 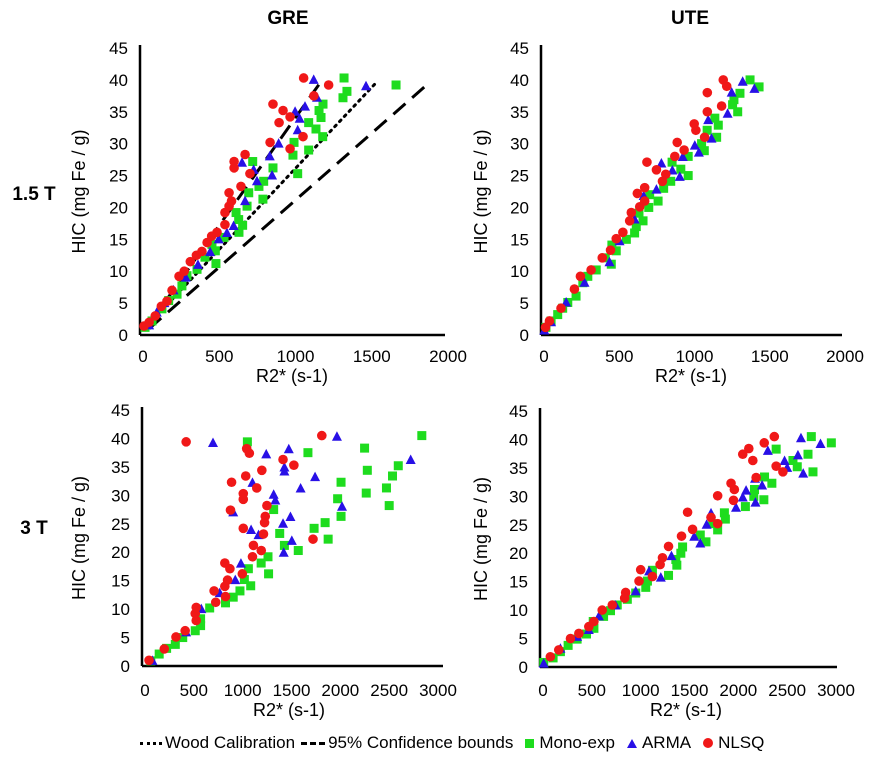 What do you see at coordinates (34, 528) in the screenshot?
I see `row-title-3t: 3 T` at bounding box center [34, 528].